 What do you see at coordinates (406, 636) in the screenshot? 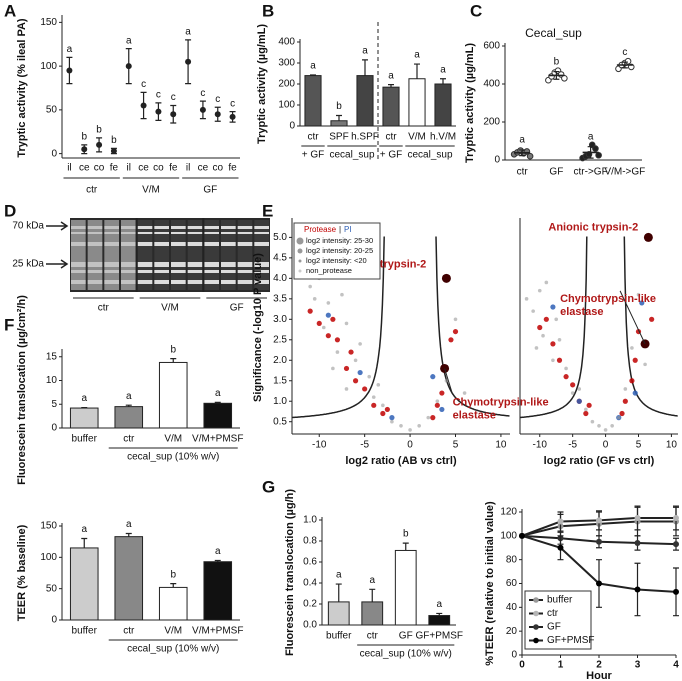
I see `x-tick-label: GF` at bounding box center [406, 636].